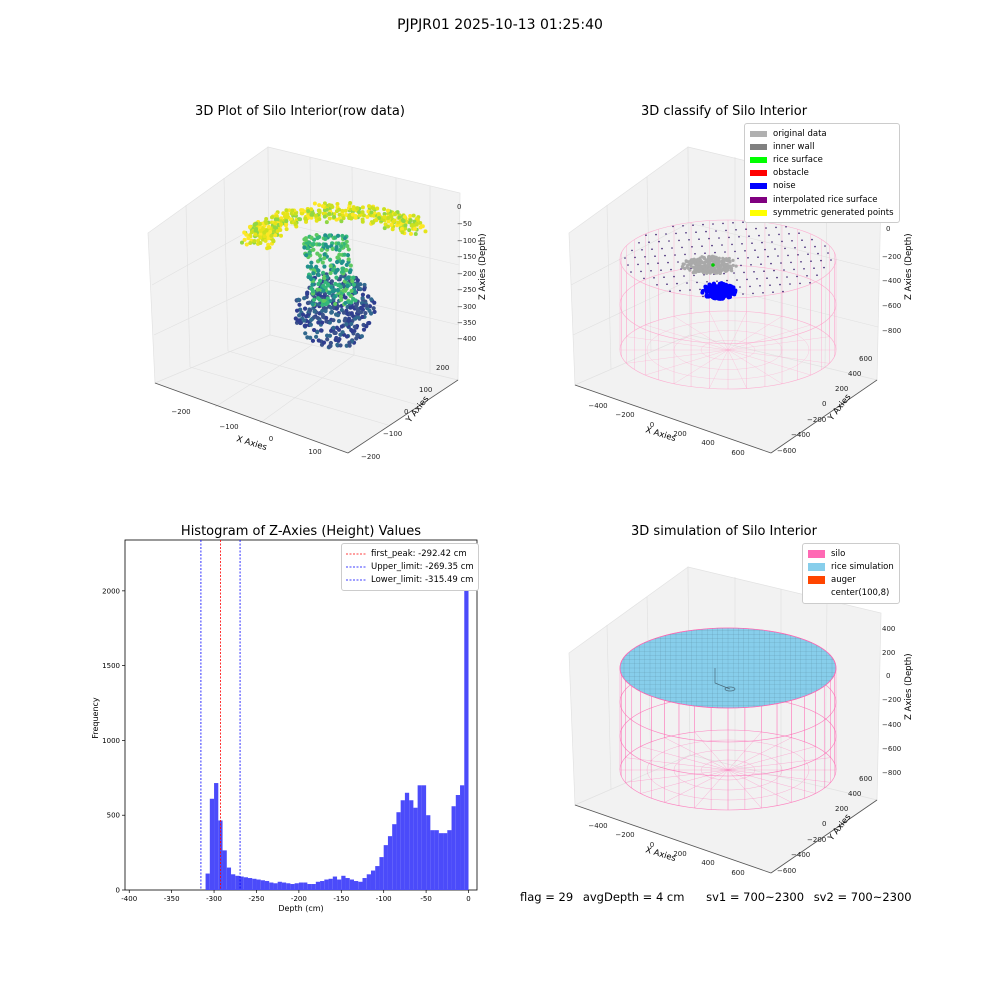 This screenshot has height=1000, width=1000. I want to click on simulation-xtick: 200, so click(679, 854).